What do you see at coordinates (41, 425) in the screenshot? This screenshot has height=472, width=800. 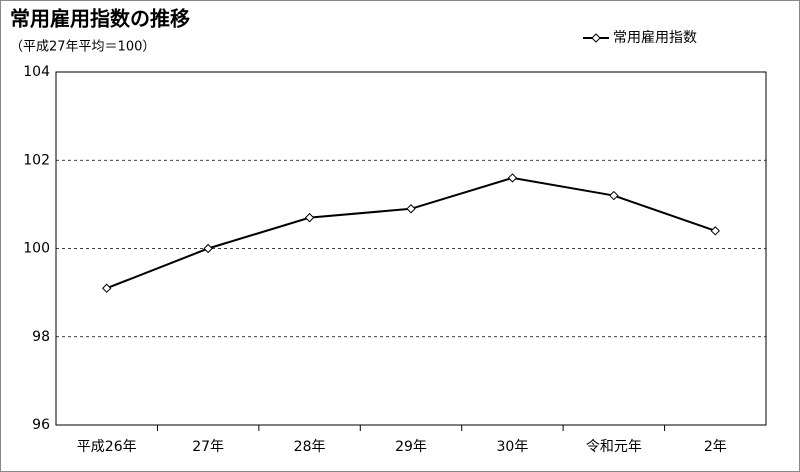 I see `y-tick-label: 96` at bounding box center [41, 425].